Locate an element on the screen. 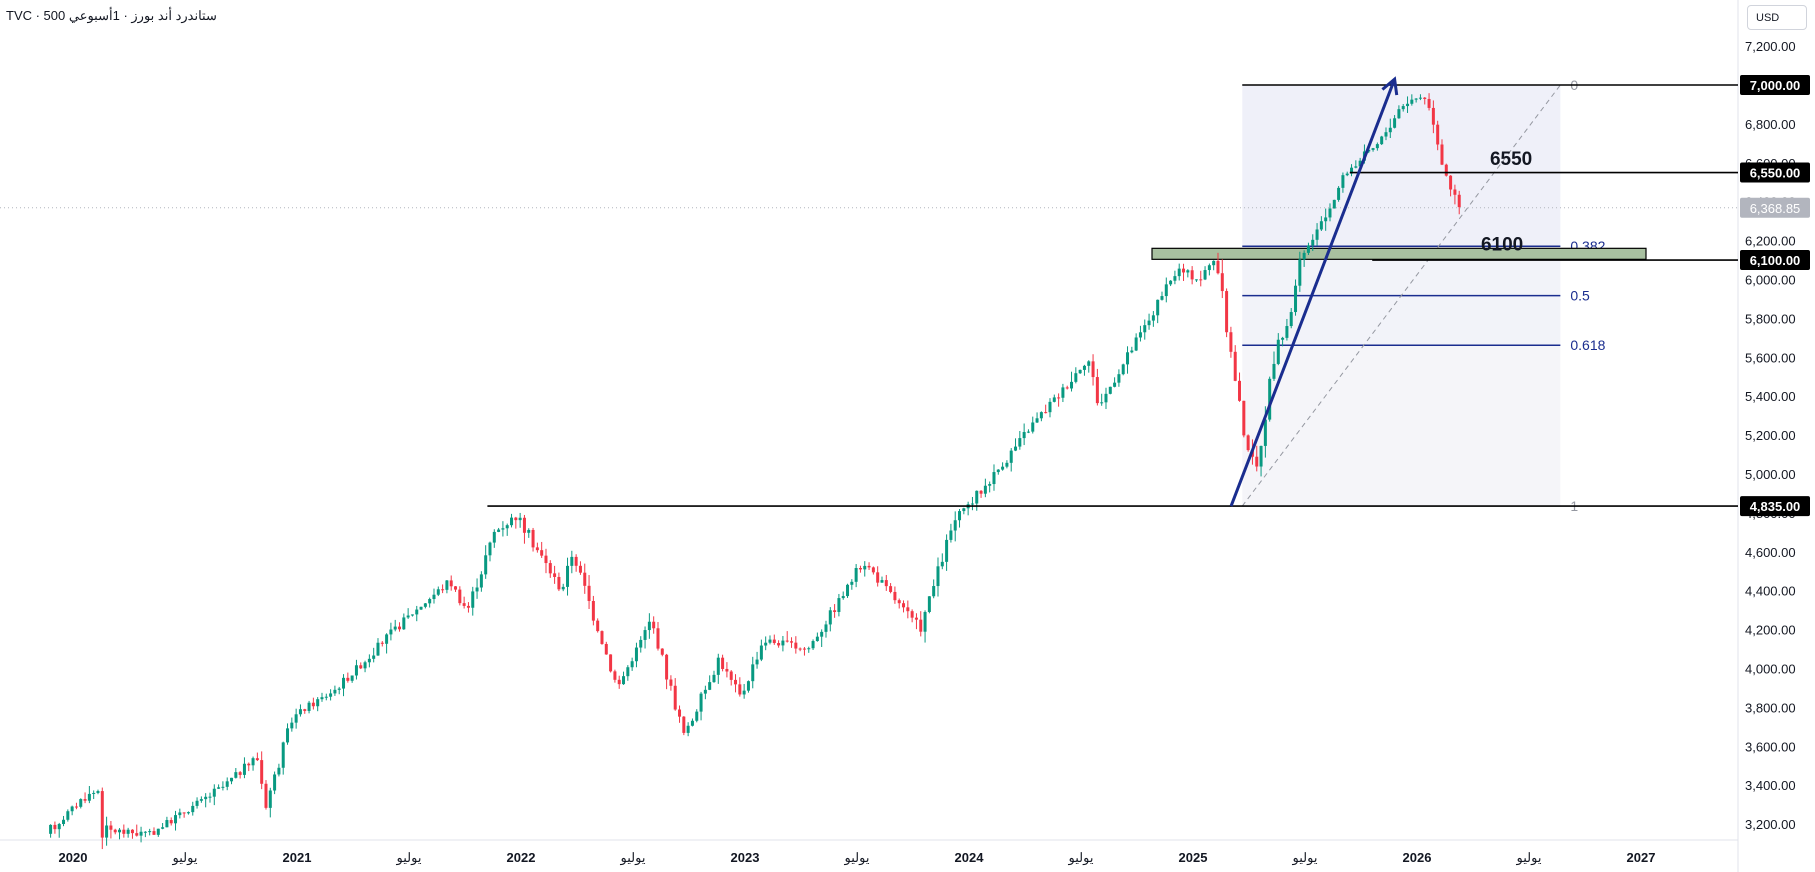  trend-arrow-line is located at coordinates (1313, 292).